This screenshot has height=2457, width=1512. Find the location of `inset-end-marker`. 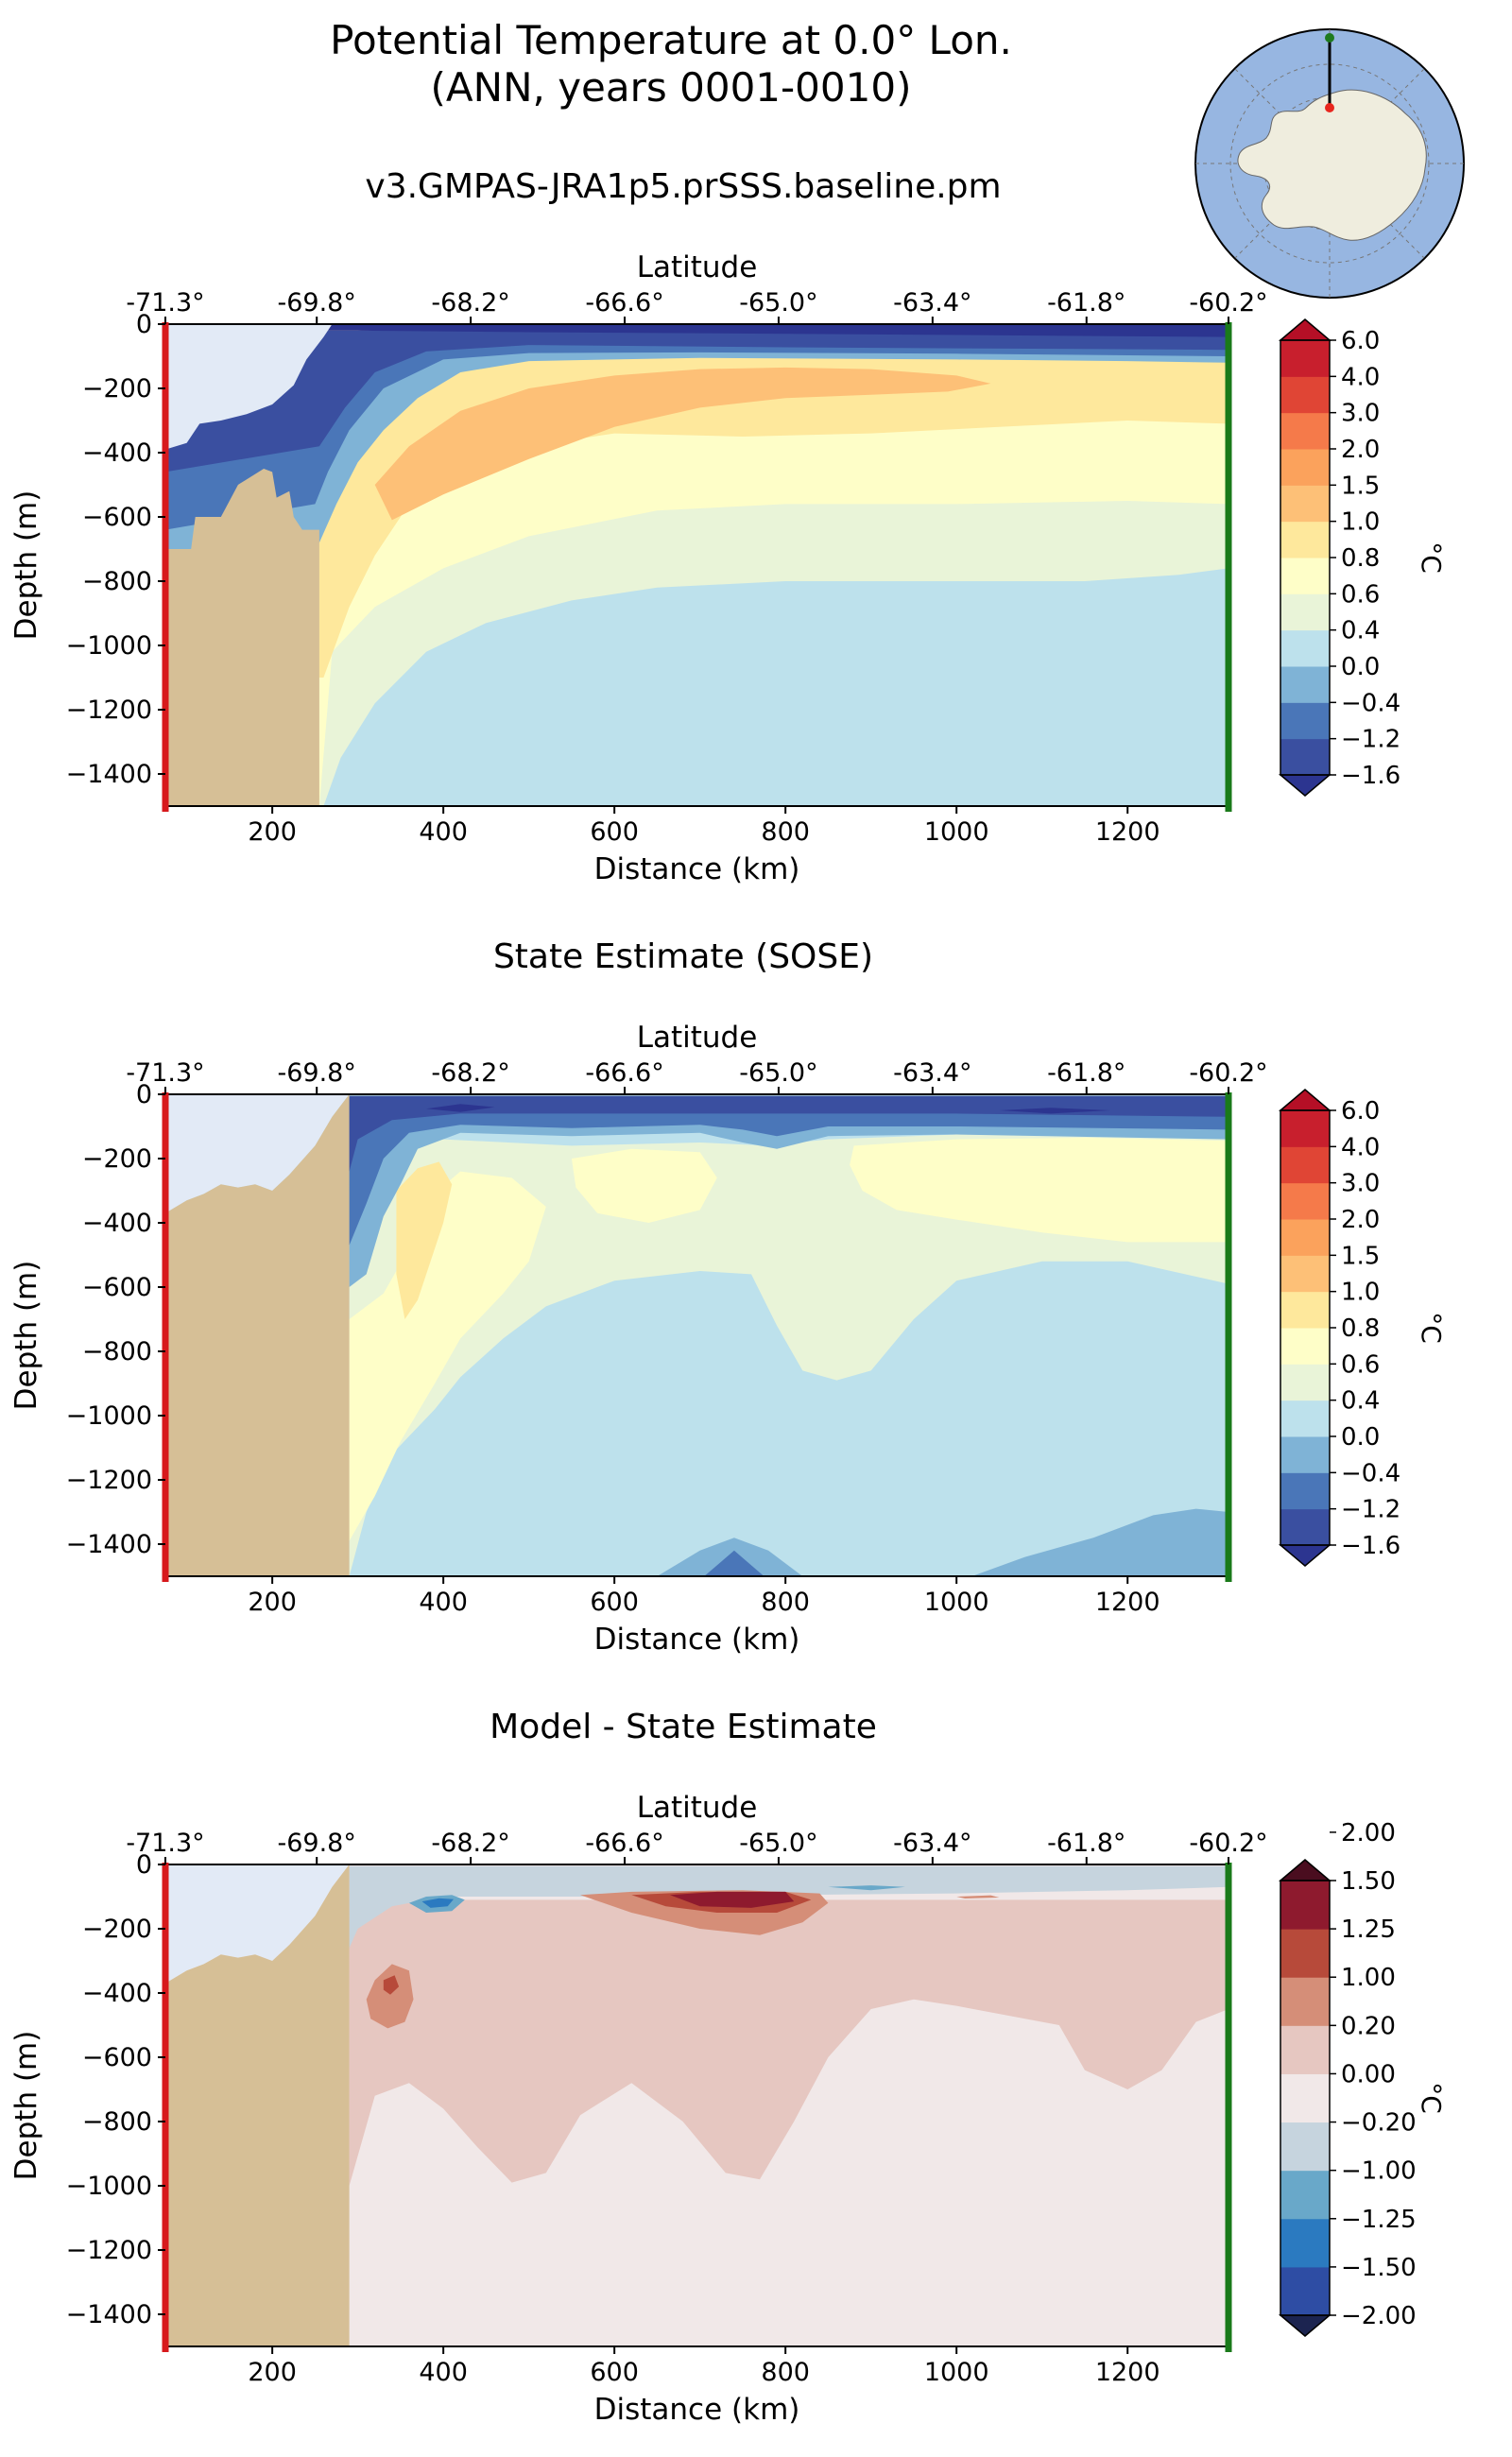

inset-end-marker is located at coordinates (1329, 38).